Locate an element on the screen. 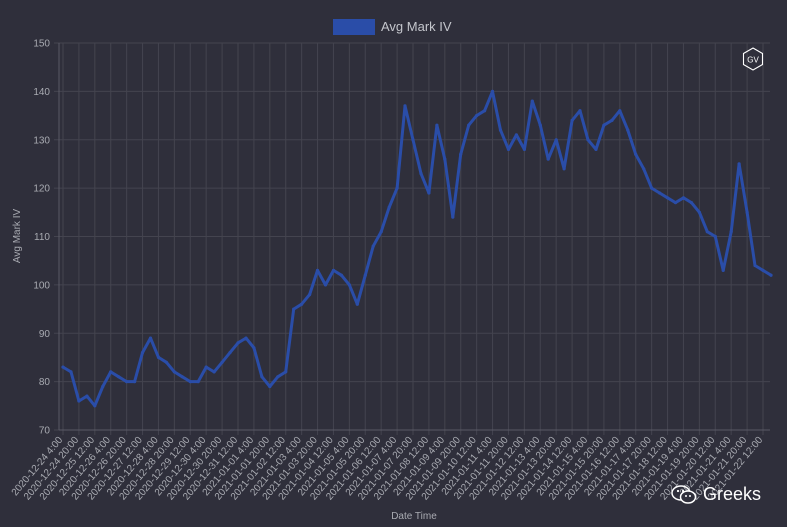 The image size is (787, 527). y-tick-label: 90 is located at coordinates (45, 334).